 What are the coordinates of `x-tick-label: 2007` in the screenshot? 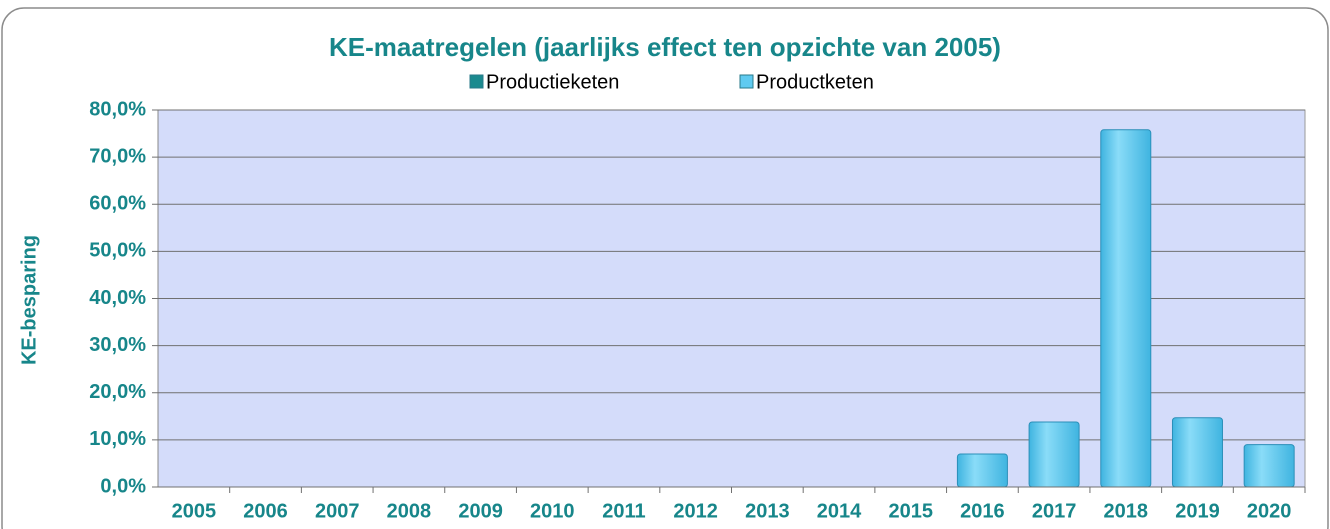 It's located at (337, 511).